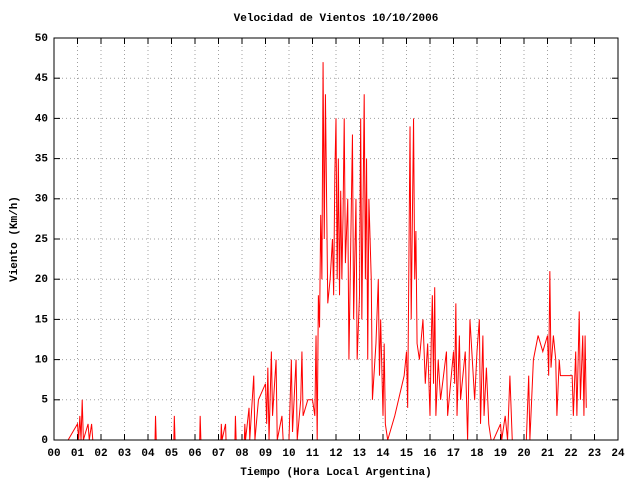  Describe the element at coordinates (44, 441) in the screenshot. I see `y-tick-label: 0` at that location.